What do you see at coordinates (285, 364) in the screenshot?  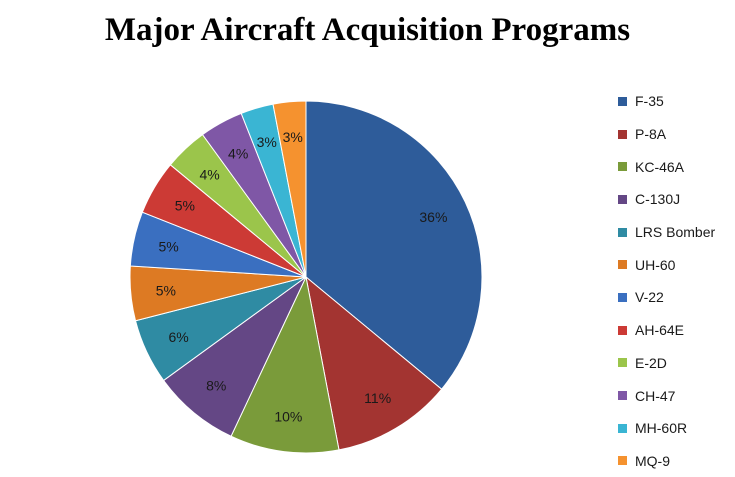 I see `pie-slice-kc-46a` at bounding box center [285, 364].